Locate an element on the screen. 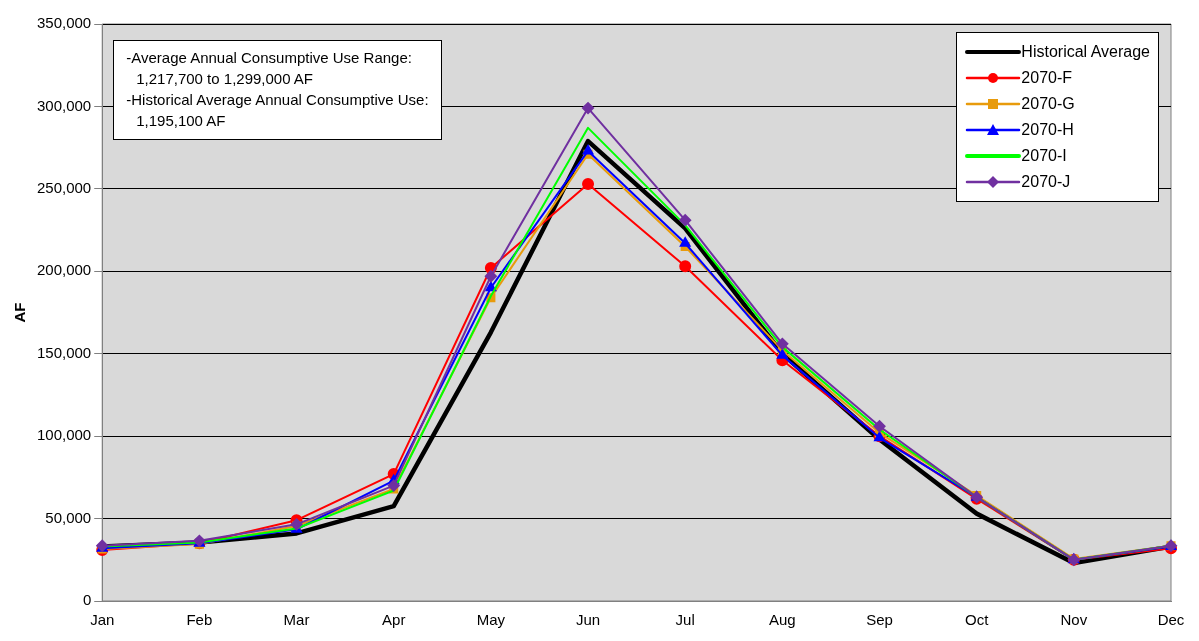  x-tick-label: May is located at coordinates (491, 620).